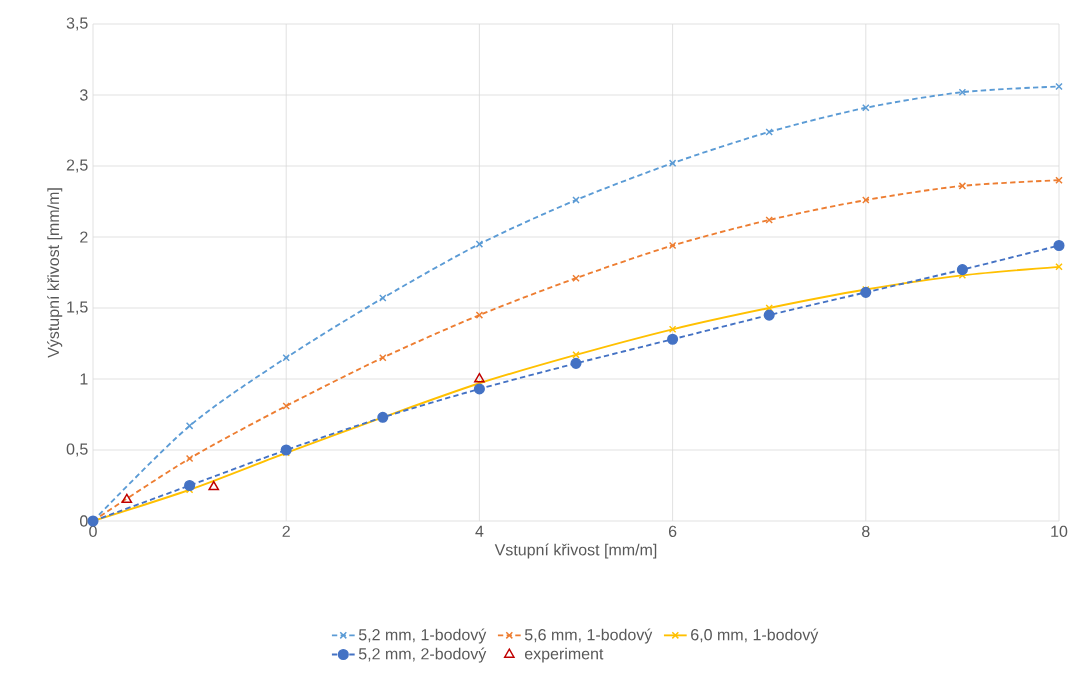  I want to click on y-tick-label: 3, so click(84, 95).